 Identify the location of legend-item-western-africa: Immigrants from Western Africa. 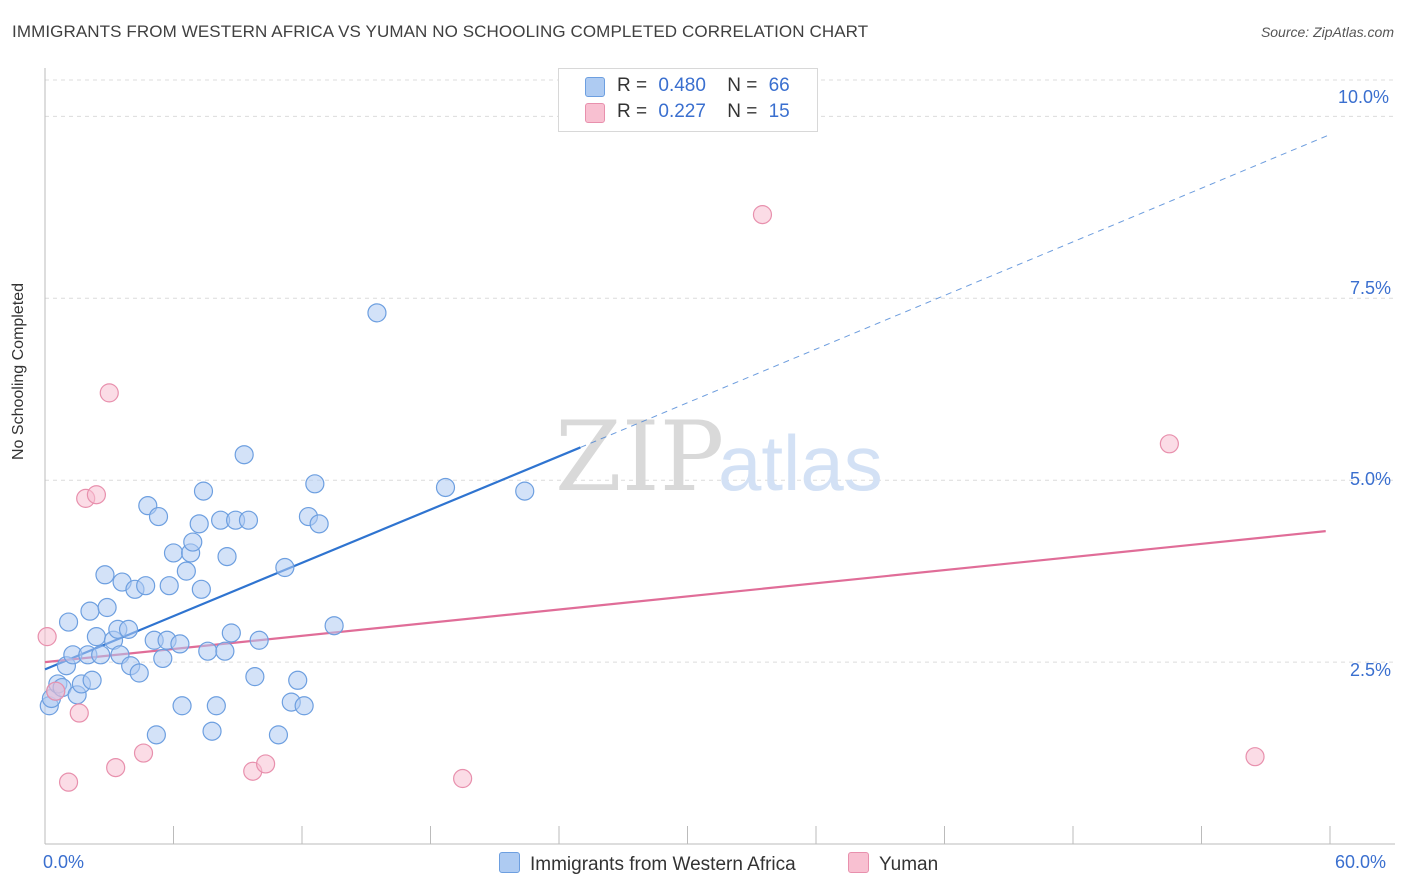
(647, 864).